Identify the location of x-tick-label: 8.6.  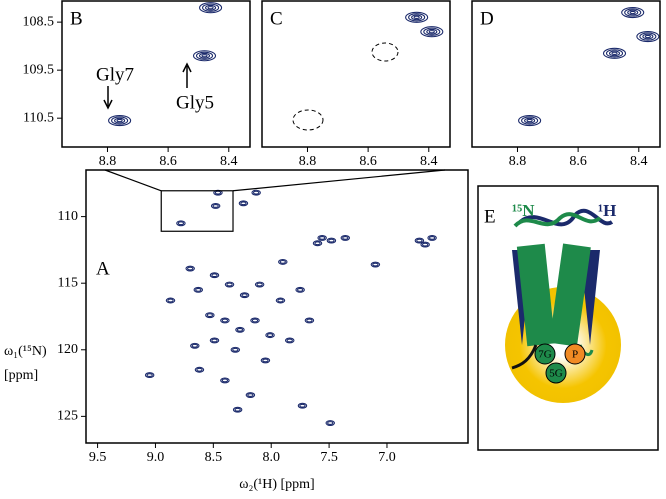
(578, 161).